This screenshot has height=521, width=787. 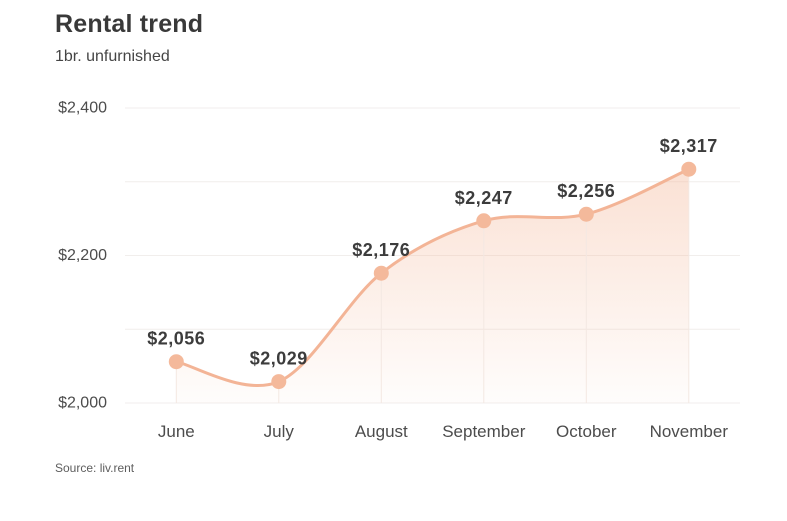 What do you see at coordinates (112, 56) in the screenshot?
I see `page-subtitle: 1br. unfurnished` at bounding box center [112, 56].